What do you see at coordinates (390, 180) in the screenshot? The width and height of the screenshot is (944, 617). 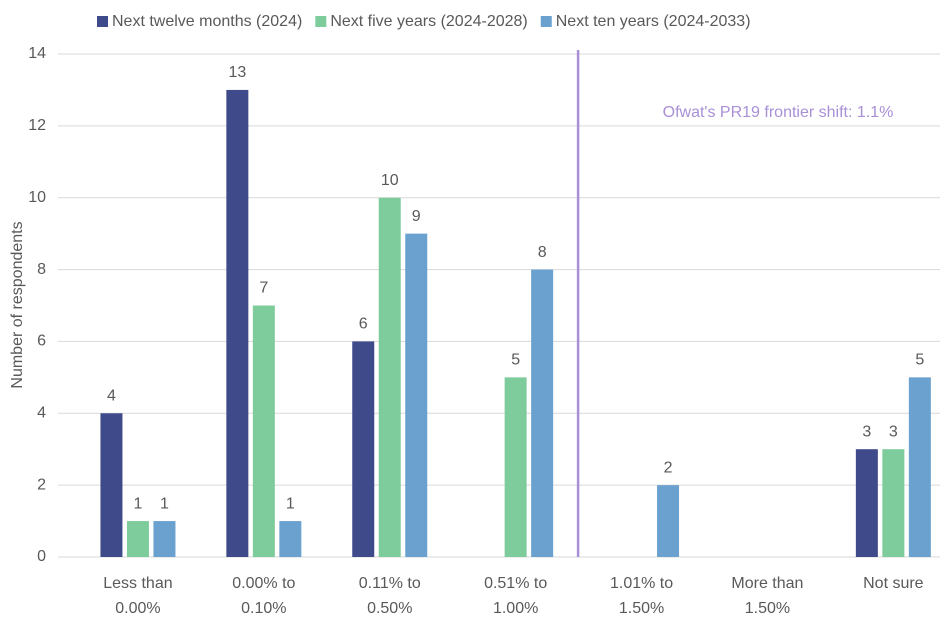 I see `value-label: 10` at bounding box center [390, 180].